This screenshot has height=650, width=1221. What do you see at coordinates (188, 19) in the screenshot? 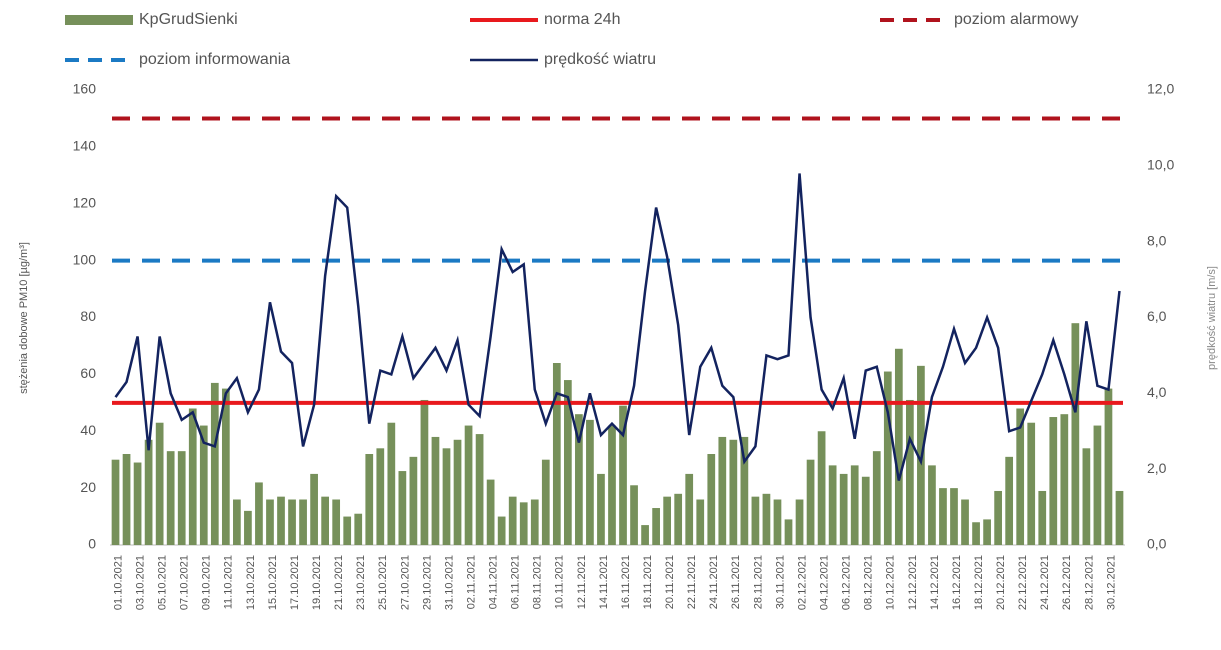
I see `legend-label: KpGrudSienki` at bounding box center [188, 19].